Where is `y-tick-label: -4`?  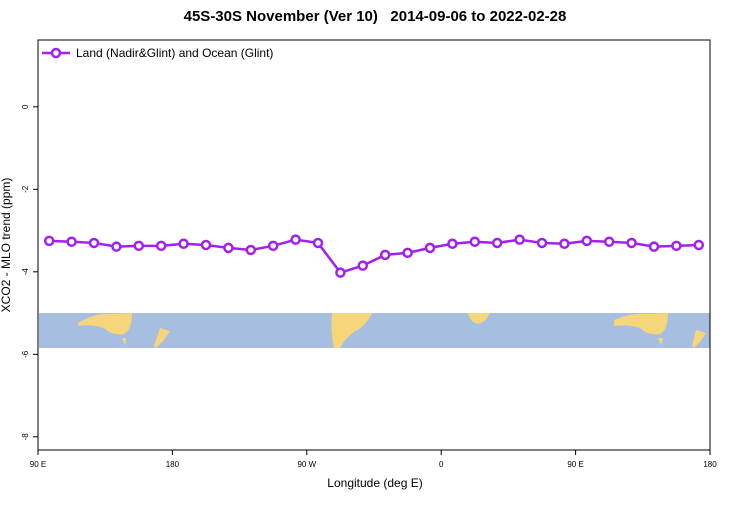 y-tick-label: -4 is located at coordinates (25, 272).